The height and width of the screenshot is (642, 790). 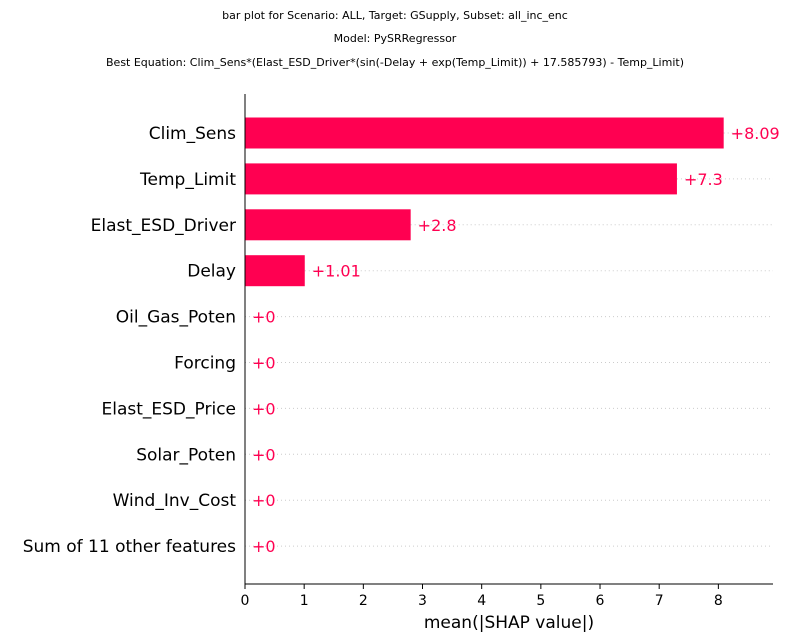 I want to click on x-tick-label: 2, so click(x=363, y=601).